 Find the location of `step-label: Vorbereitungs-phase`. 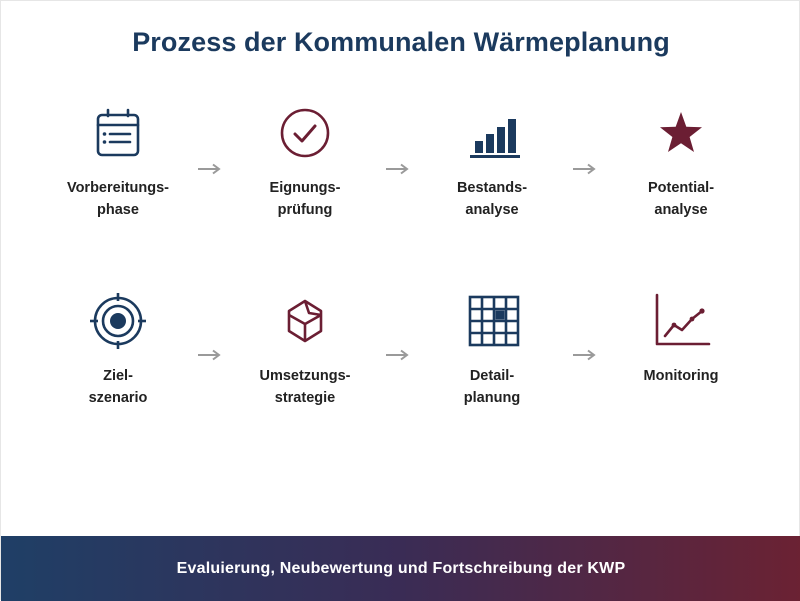

step-label: Vorbereitungs-phase is located at coordinates (118, 199).